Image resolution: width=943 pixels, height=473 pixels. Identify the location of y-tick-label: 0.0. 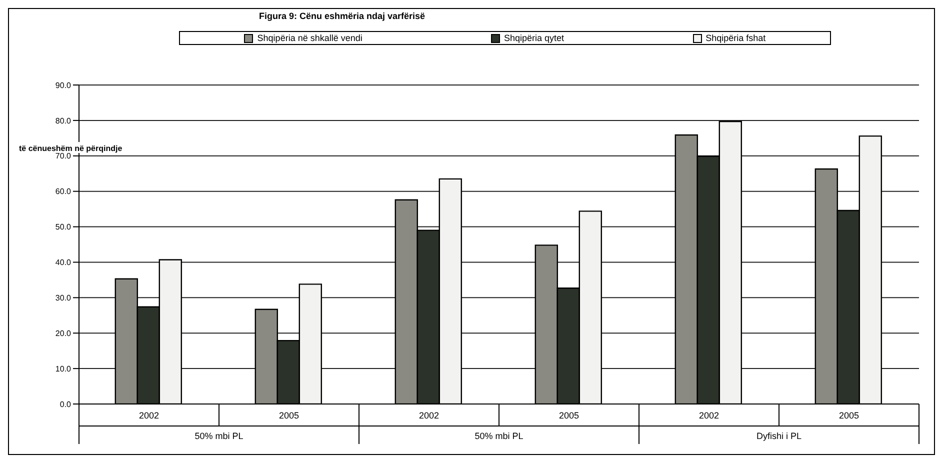
(66, 404).